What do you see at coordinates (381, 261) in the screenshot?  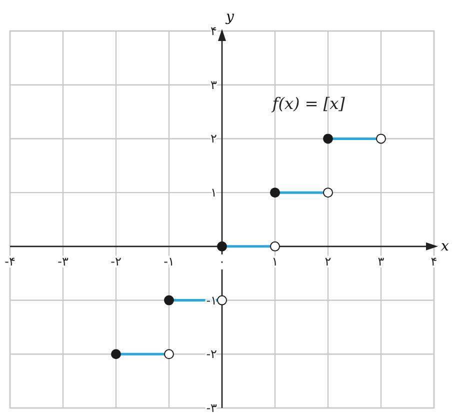 I see `x-tick-label: ۳` at bounding box center [381, 261].